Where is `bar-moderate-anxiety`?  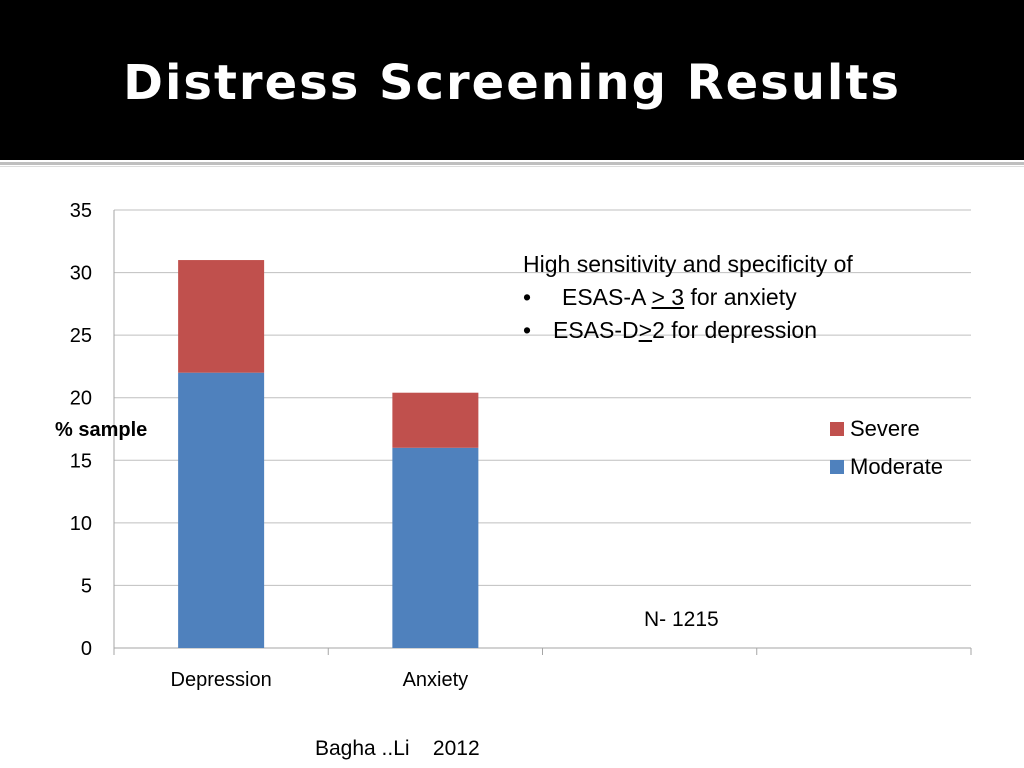
bar-moderate-anxiety is located at coordinates (435, 547).